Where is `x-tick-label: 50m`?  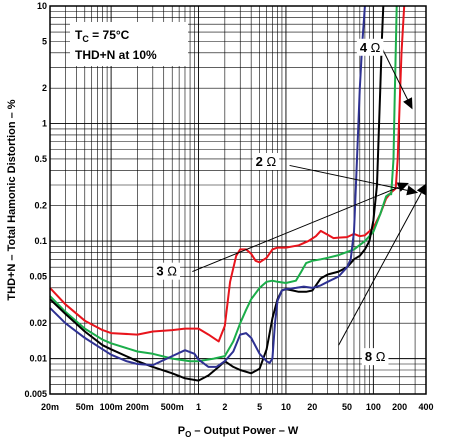 x-tick-label: 50m is located at coordinates (85, 407).